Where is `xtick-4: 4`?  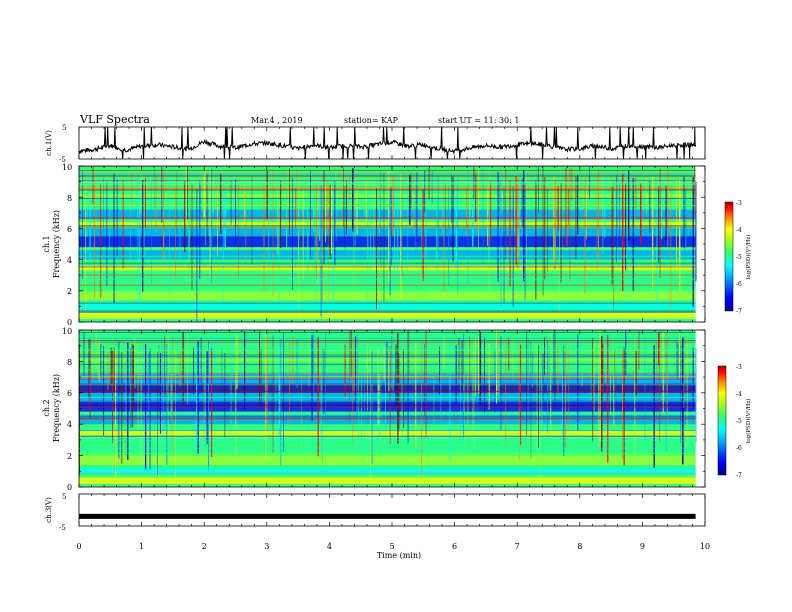
xtick-4: 4 is located at coordinates (329, 546).